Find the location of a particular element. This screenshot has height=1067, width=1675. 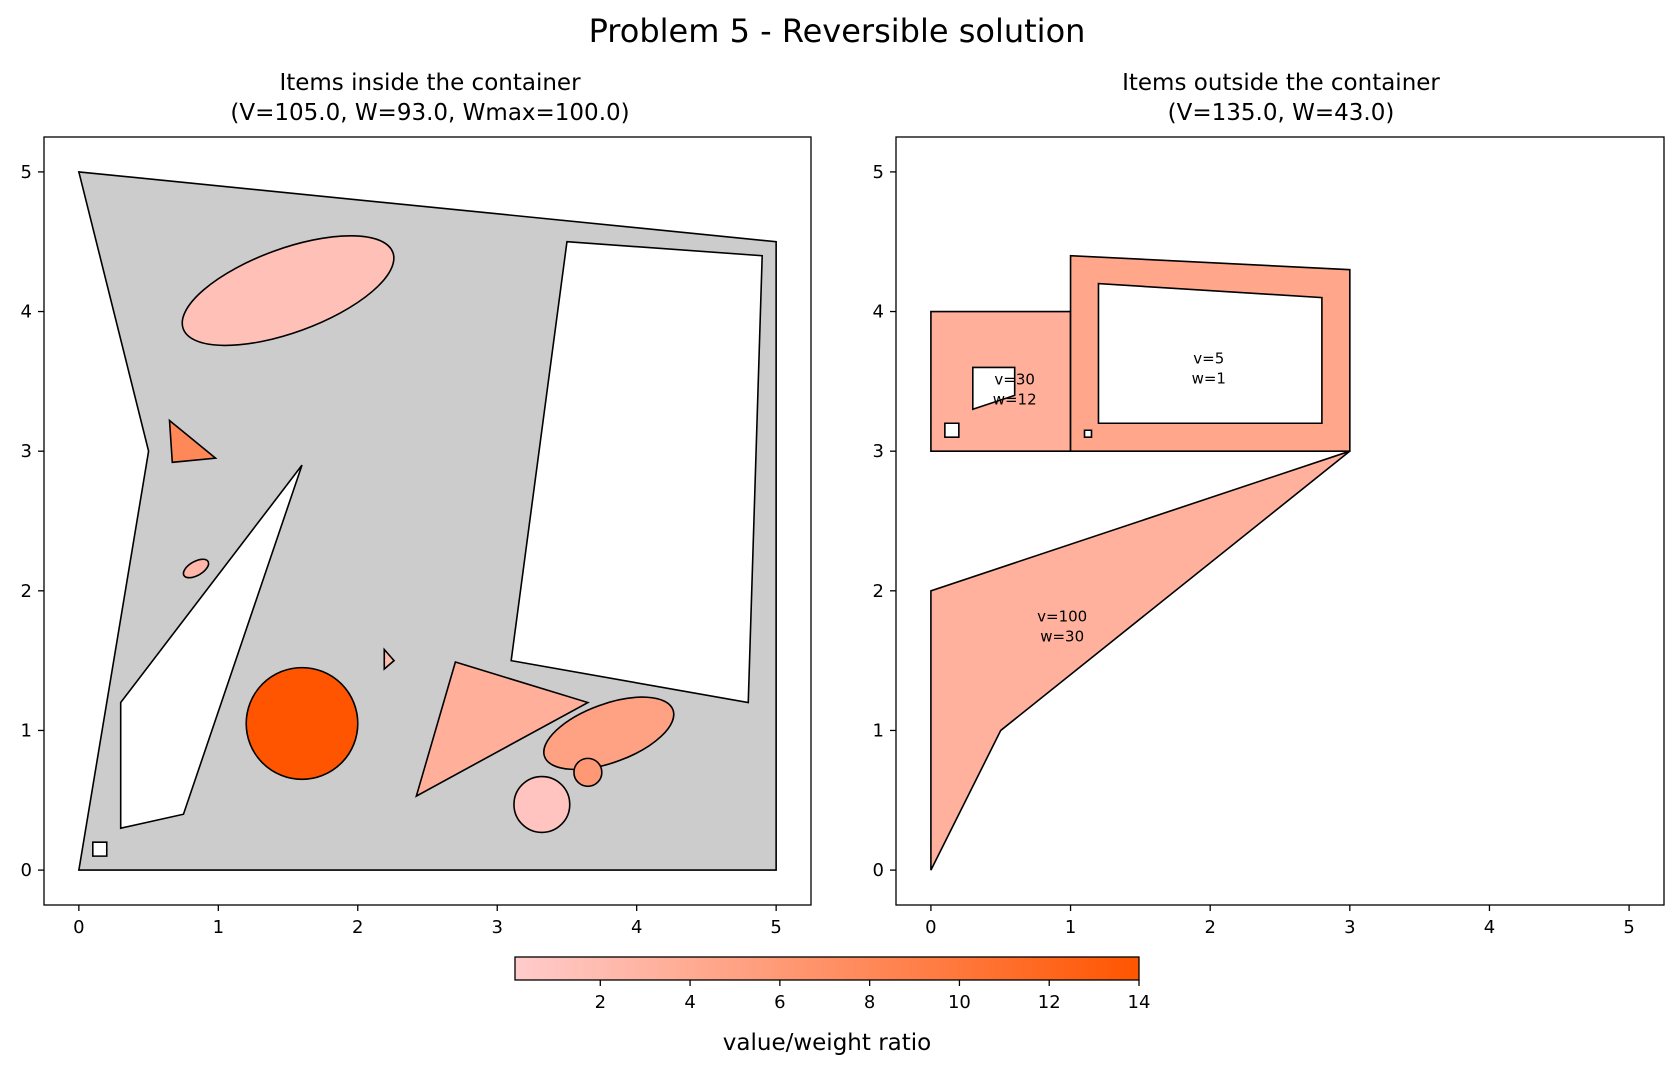

panel-inside-ytick-label: 2 is located at coordinates (26, 591).